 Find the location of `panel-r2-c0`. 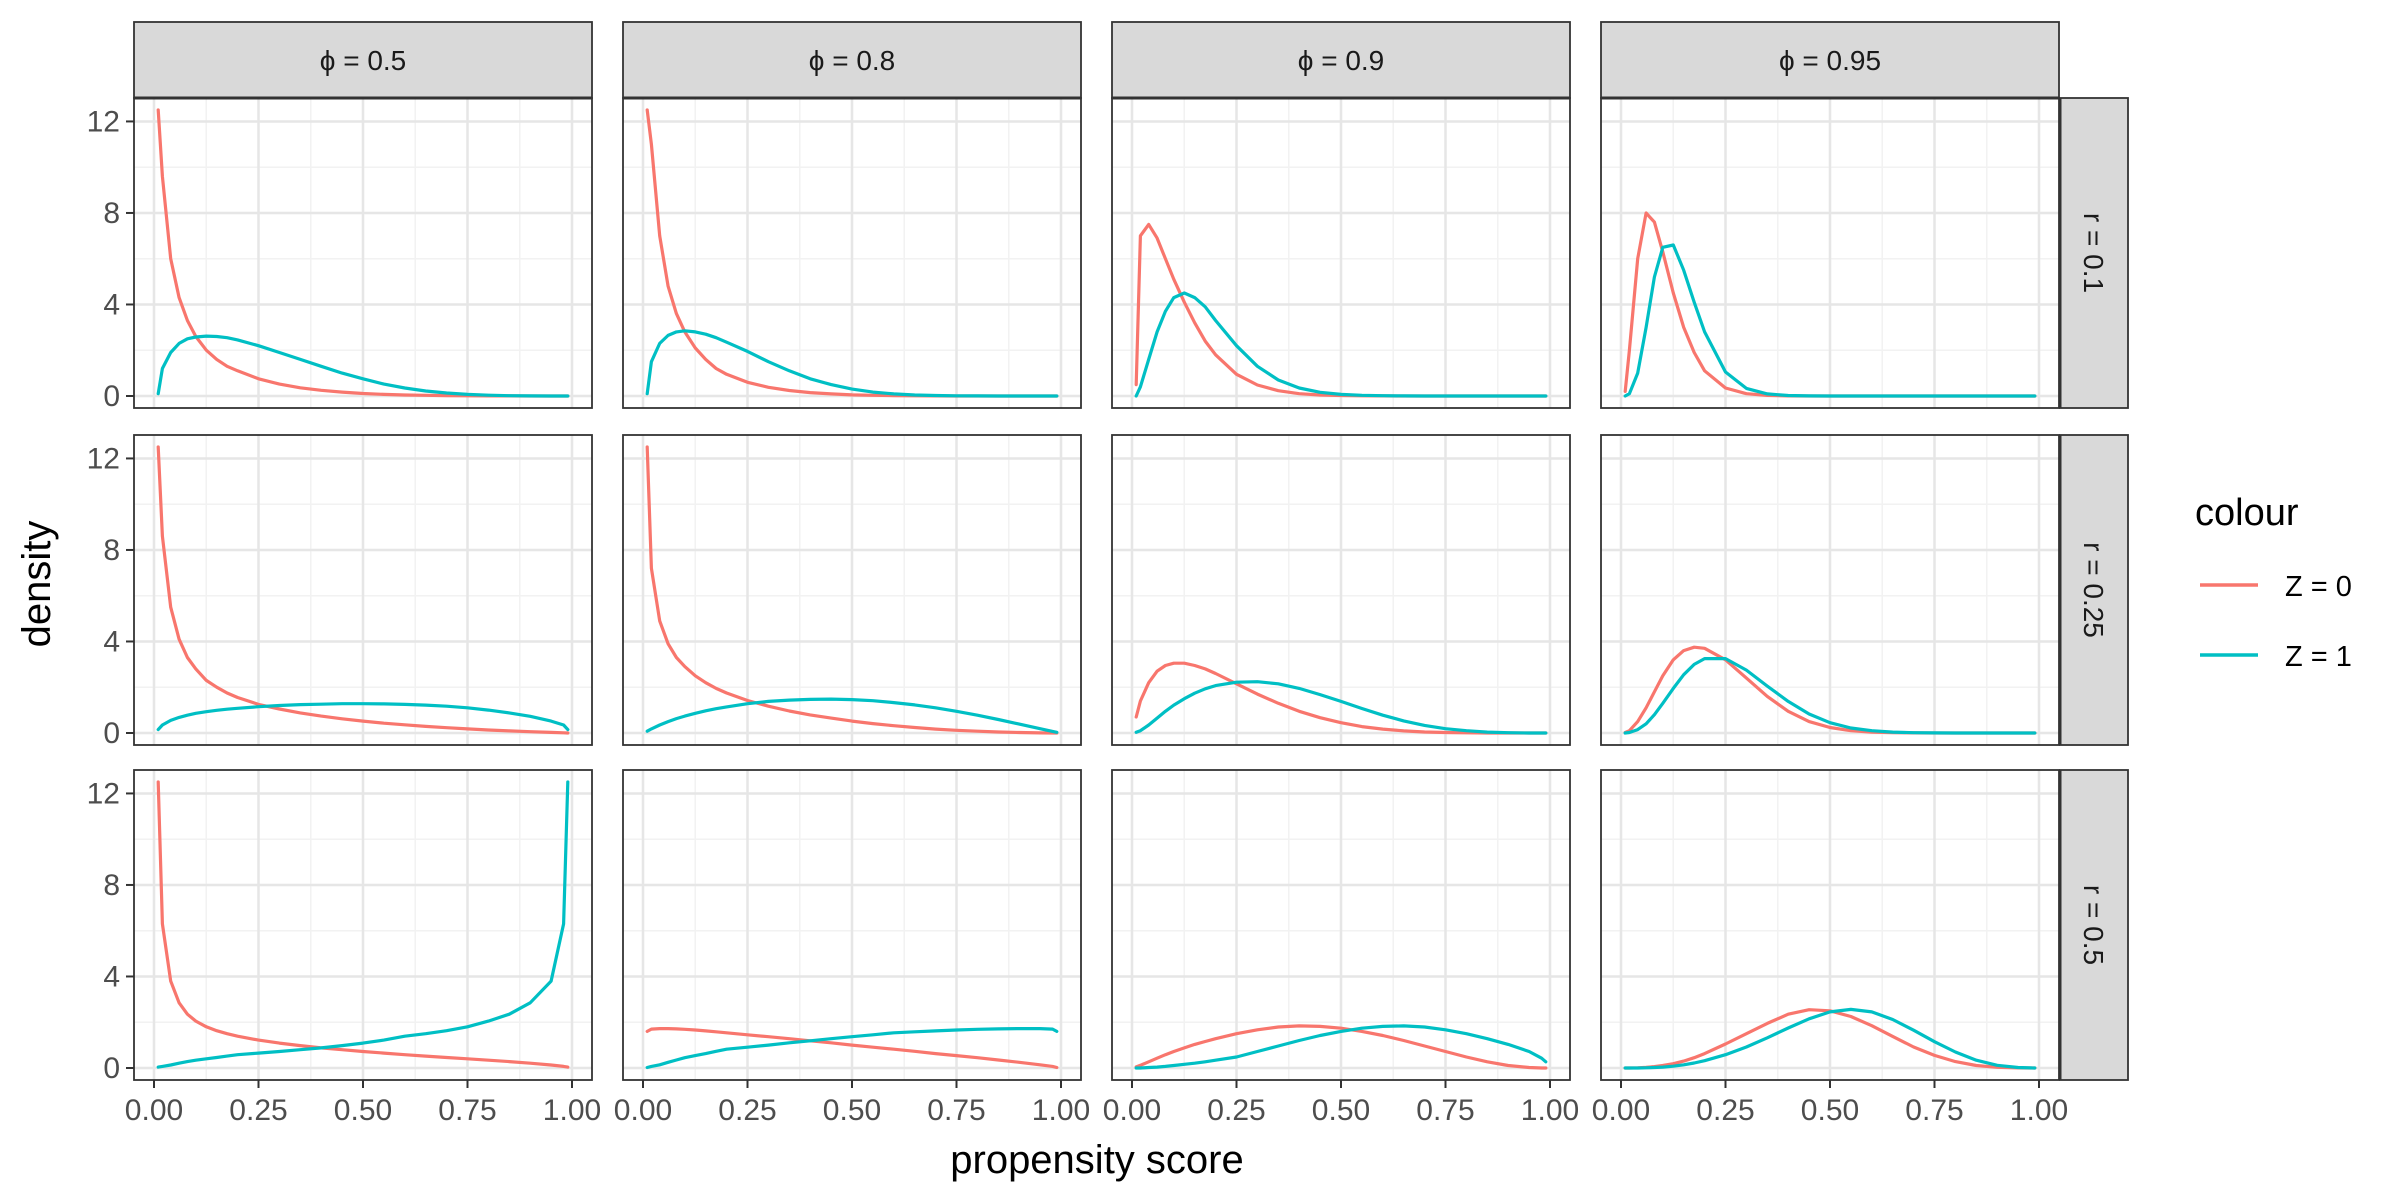

panel-r2-c0 is located at coordinates (363, 925).